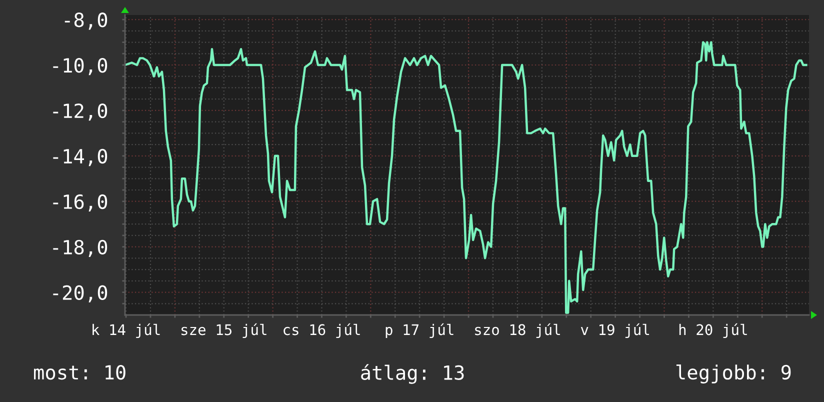 The width and height of the screenshot is (824, 402). Describe the element at coordinates (86, 21) in the screenshot. I see `y-tick-label: -8,0` at that location.